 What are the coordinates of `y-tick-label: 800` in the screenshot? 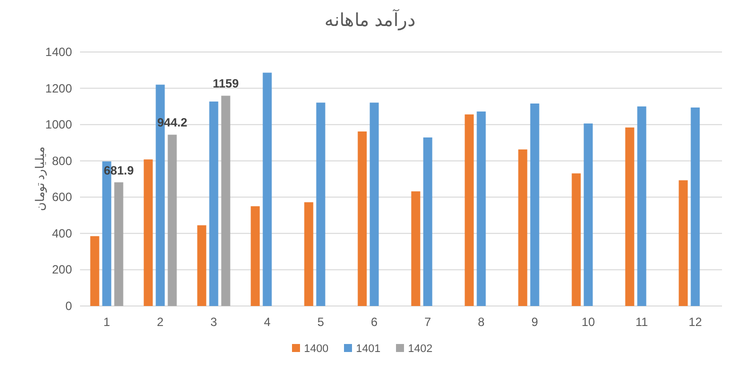 It's located at (62, 161).